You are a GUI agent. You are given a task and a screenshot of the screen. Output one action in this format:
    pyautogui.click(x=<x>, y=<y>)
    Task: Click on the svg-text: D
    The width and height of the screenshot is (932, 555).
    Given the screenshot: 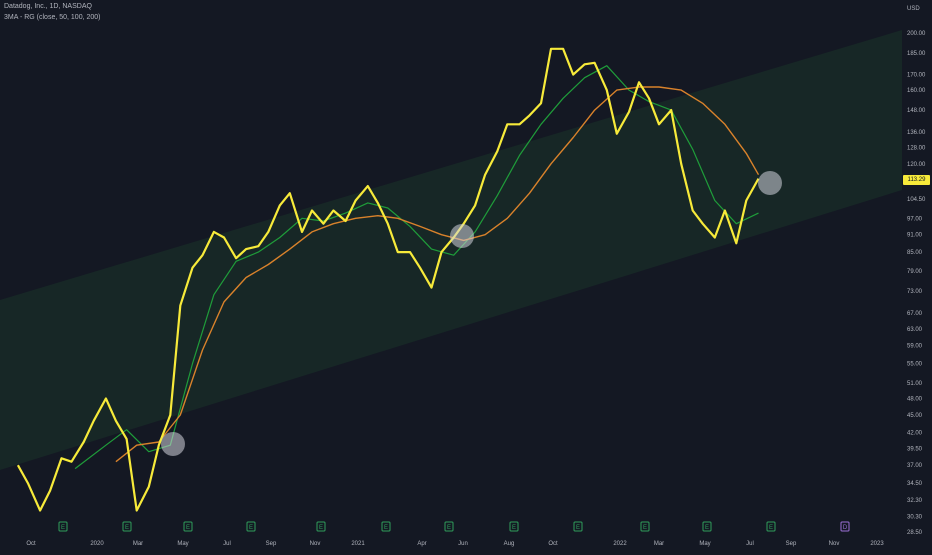 What is the action you would take?
    pyautogui.click(x=845, y=528)
    